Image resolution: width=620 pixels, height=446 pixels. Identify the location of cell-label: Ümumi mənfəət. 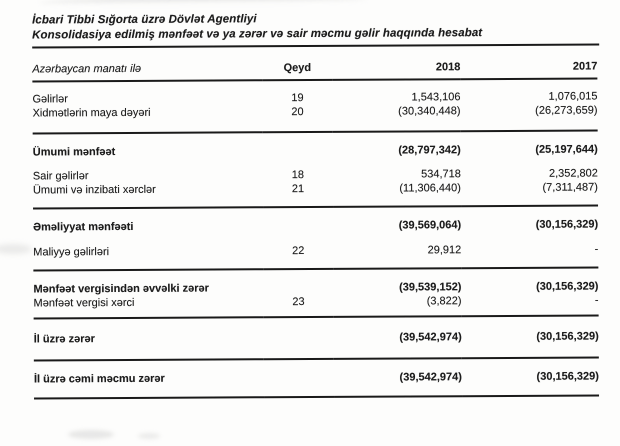
(74, 152).